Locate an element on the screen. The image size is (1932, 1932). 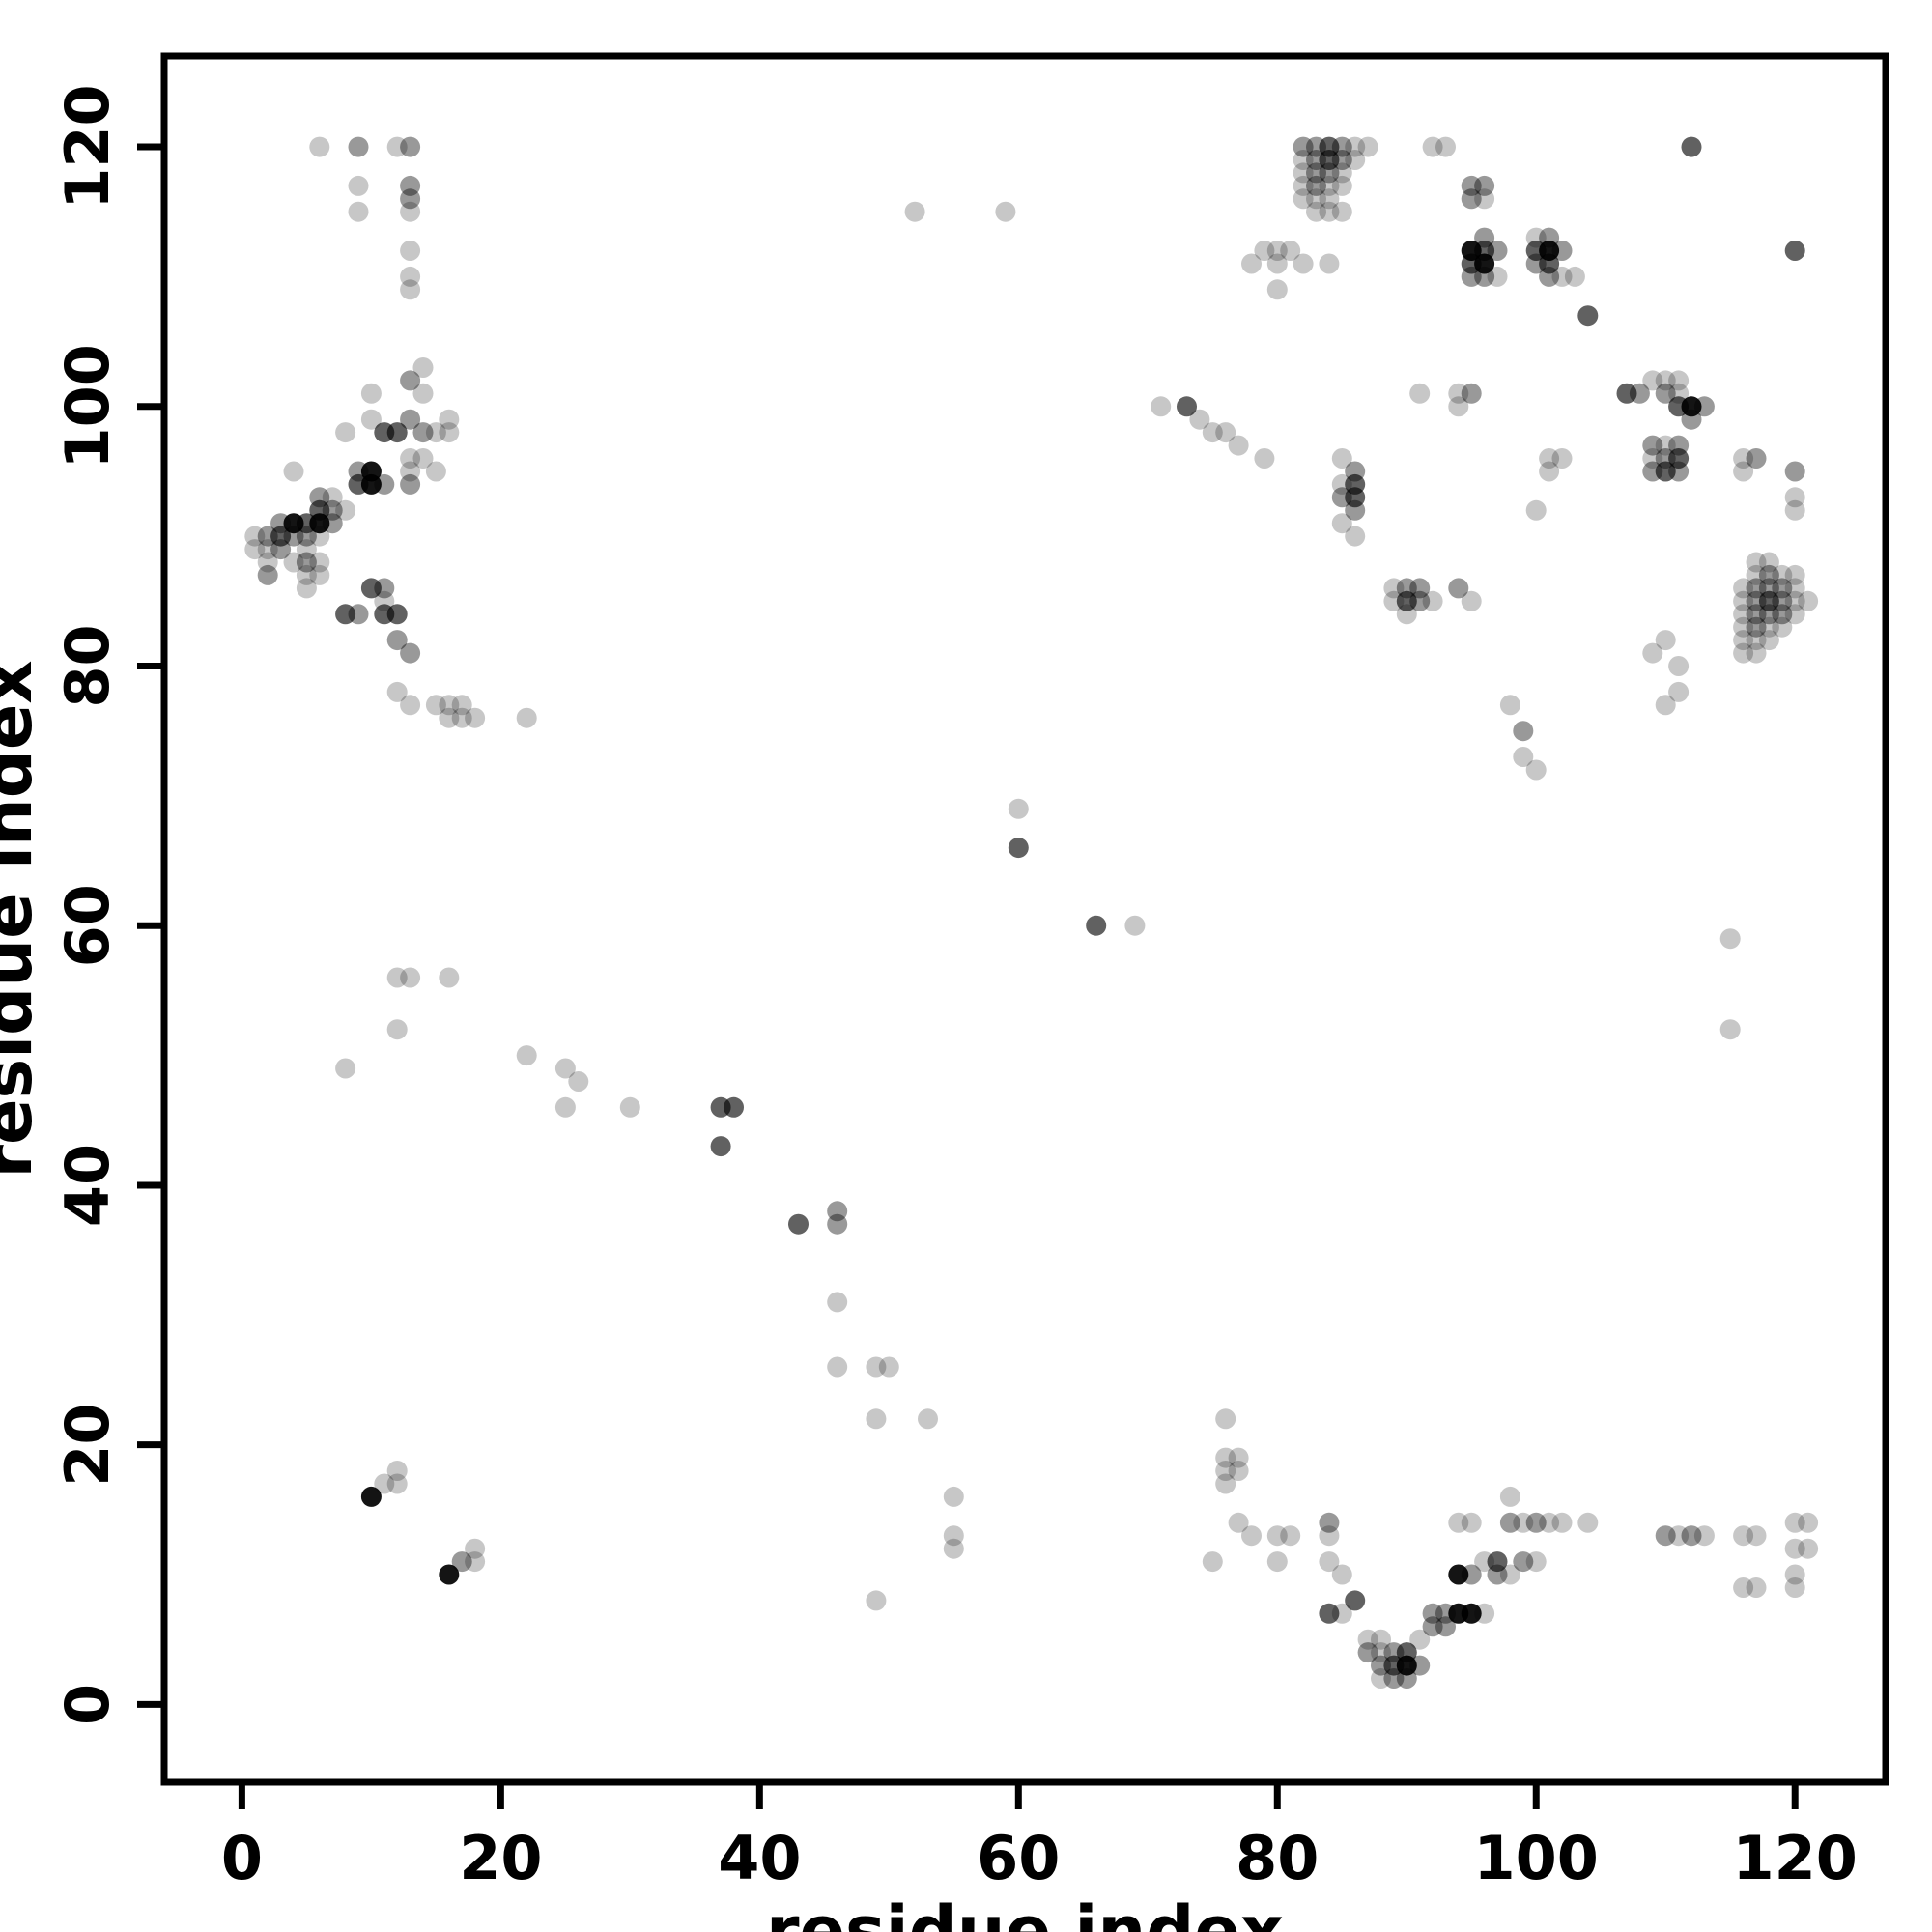
y-tick-label: 40 is located at coordinates (87, 1185).